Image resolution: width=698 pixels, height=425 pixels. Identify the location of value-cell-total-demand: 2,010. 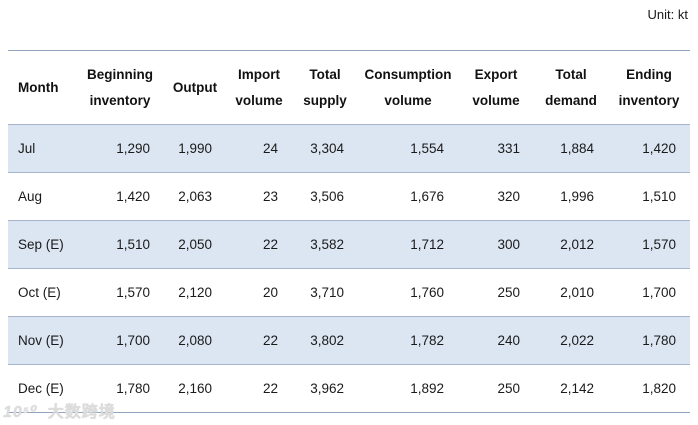
(577, 292).